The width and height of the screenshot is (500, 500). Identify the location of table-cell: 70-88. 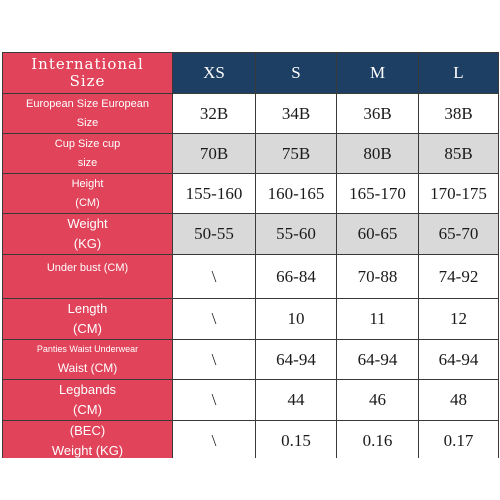
(377, 276).